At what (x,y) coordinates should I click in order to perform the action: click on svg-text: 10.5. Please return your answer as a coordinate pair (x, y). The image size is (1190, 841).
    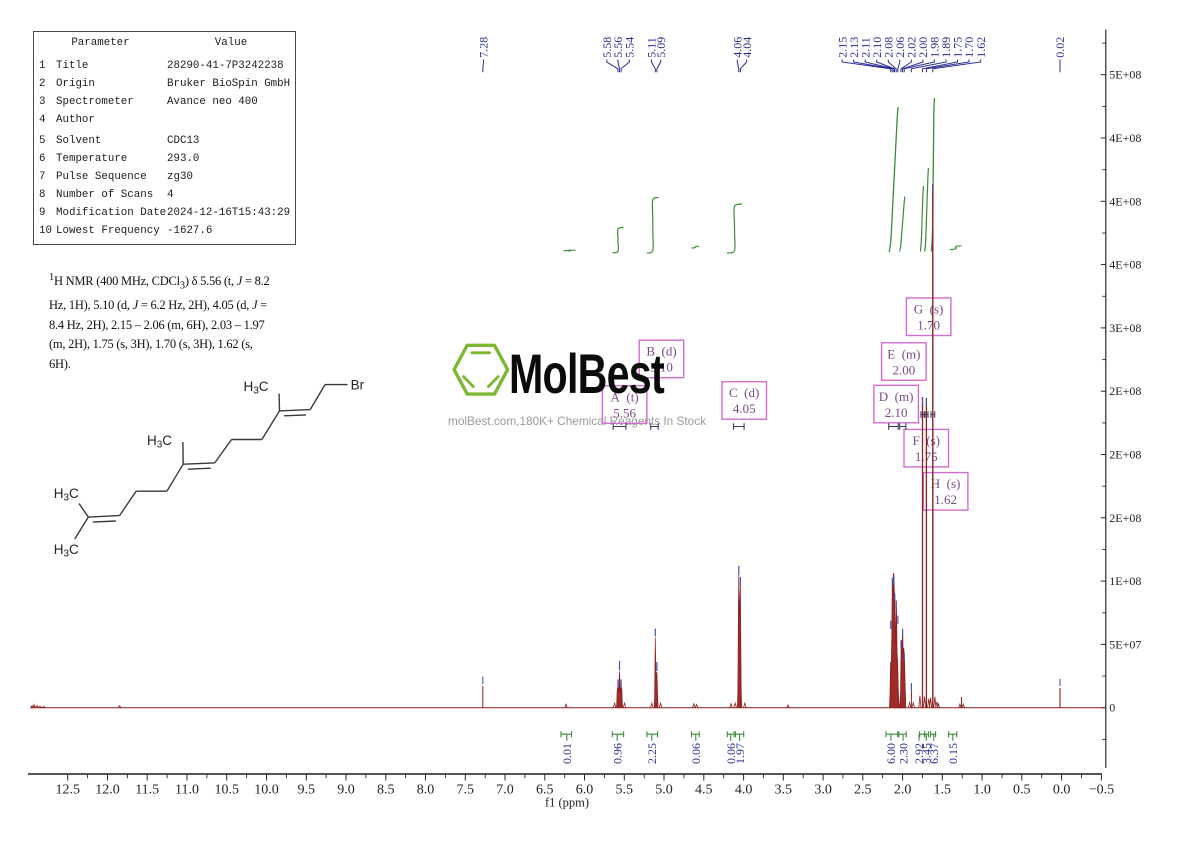
    Looking at the image, I should click on (226, 790).